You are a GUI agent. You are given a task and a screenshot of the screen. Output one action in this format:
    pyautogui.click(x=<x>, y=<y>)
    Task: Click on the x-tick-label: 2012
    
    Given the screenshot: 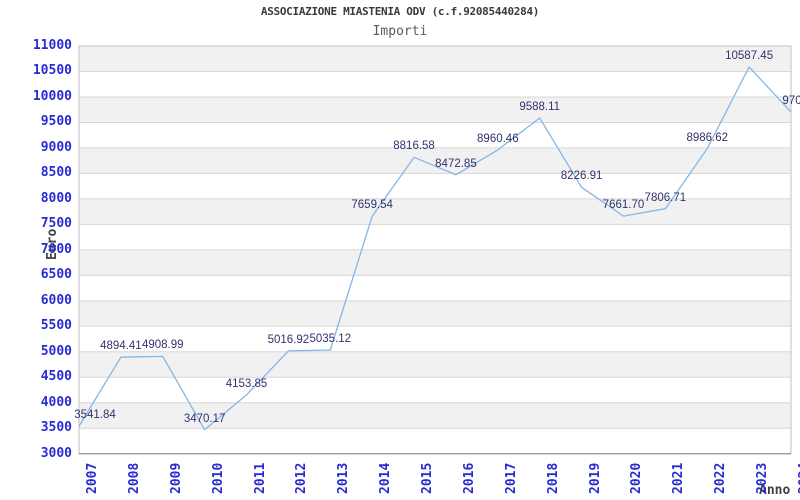 What is the action you would take?
    pyautogui.click(x=302, y=478)
    